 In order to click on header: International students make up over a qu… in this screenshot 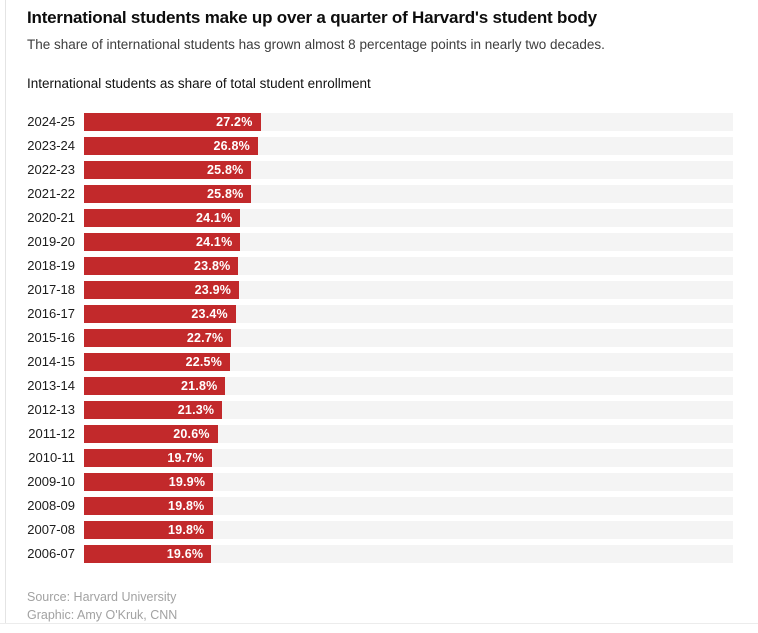, I will do `click(379, 26)`.